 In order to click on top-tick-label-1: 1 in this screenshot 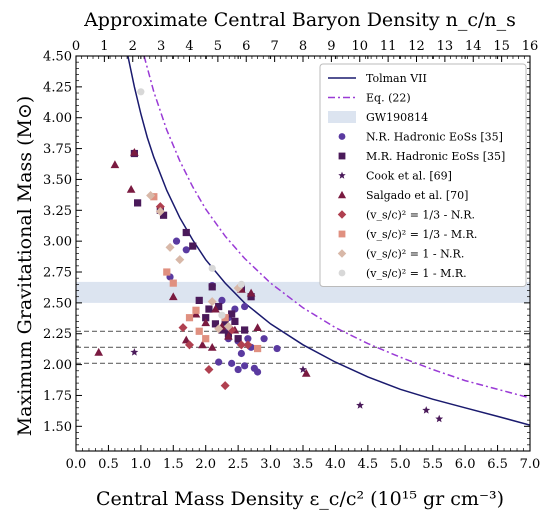, I will do `click(104, 46)`.